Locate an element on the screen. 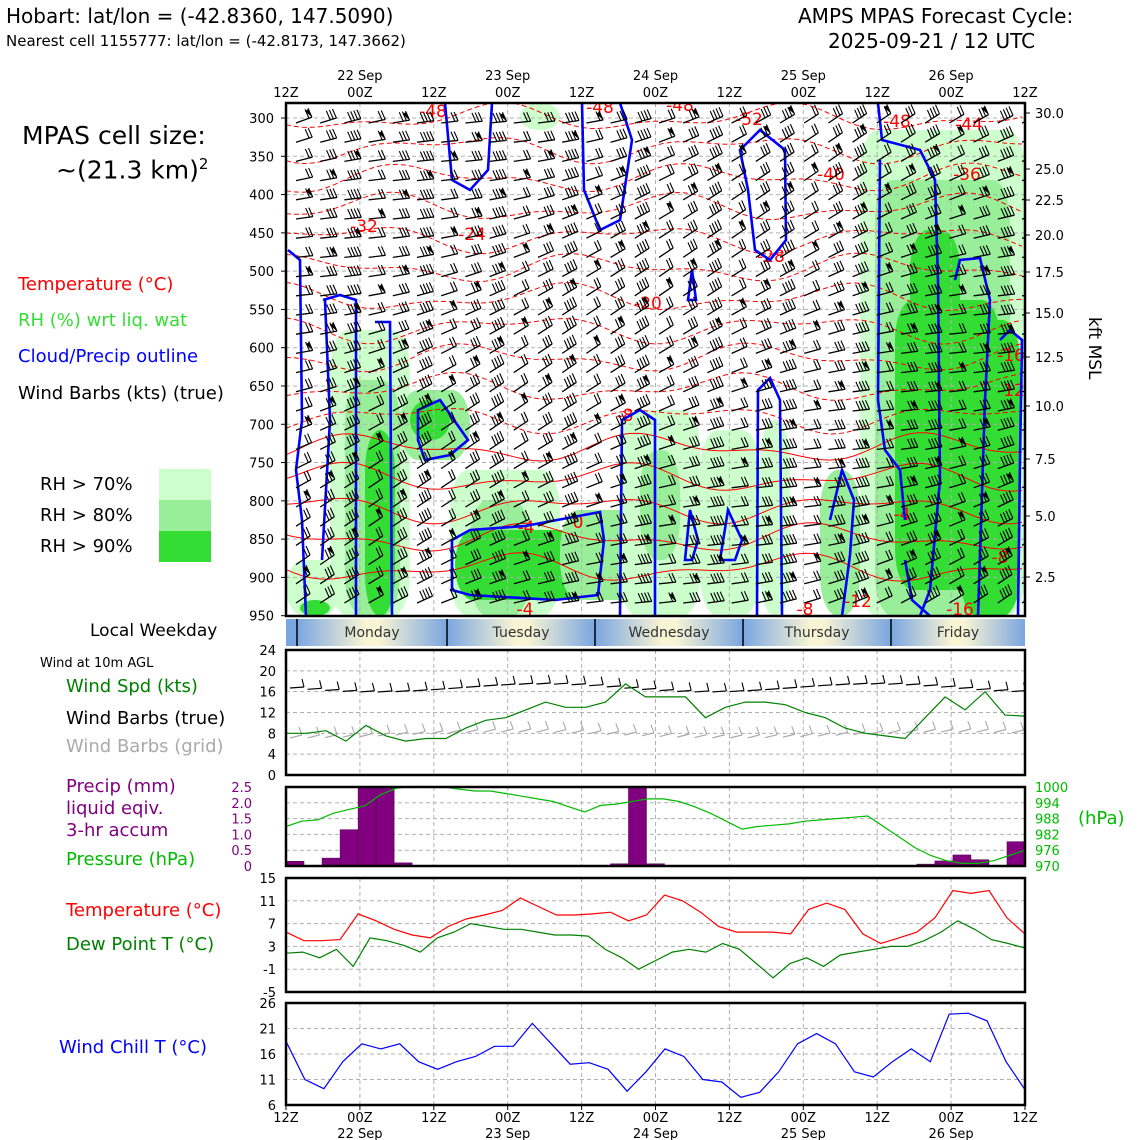 The height and width of the screenshot is (1140, 1140). rh-shading is located at coordinates (775, 518).